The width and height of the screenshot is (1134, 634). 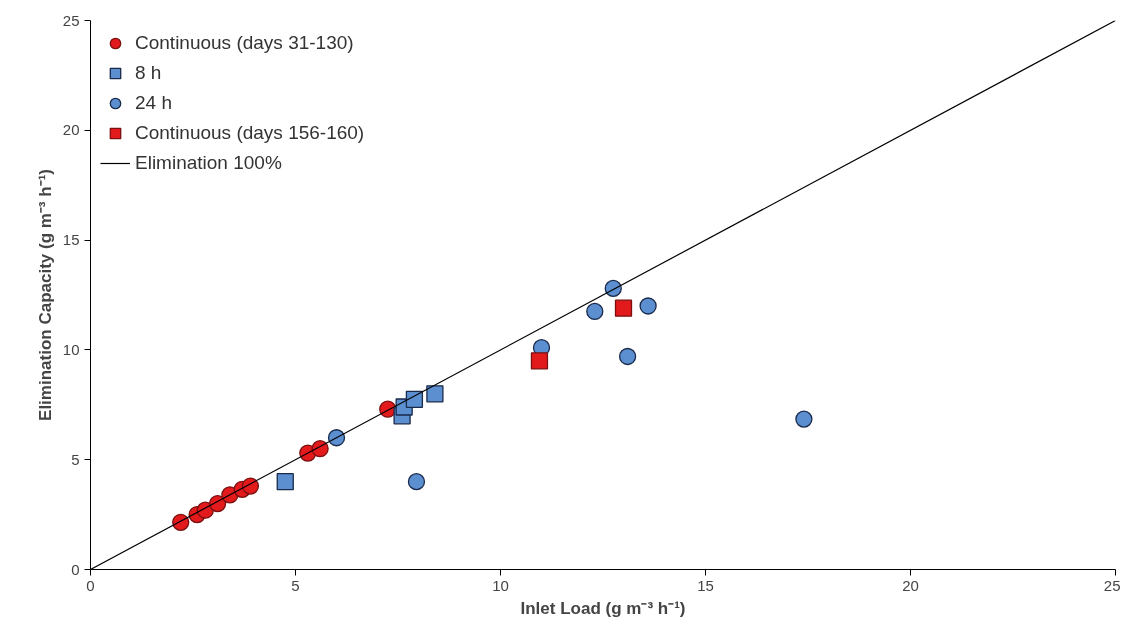 I want to click on legend-label: Continuous (days 156-160), so click(x=250, y=133).